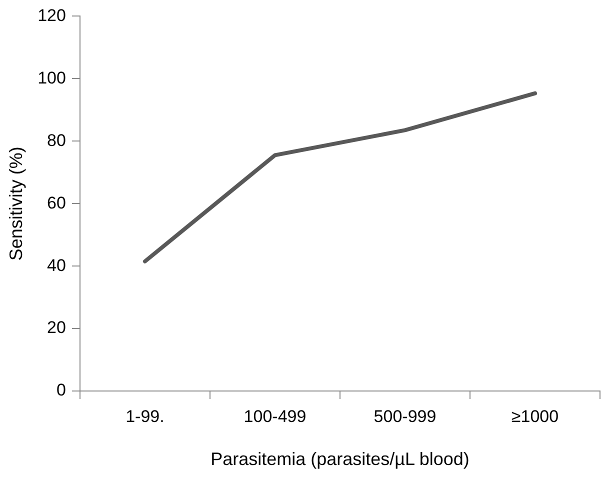 The image size is (602, 477). I want to click on x-tick-label: ≥1000, so click(535, 416).